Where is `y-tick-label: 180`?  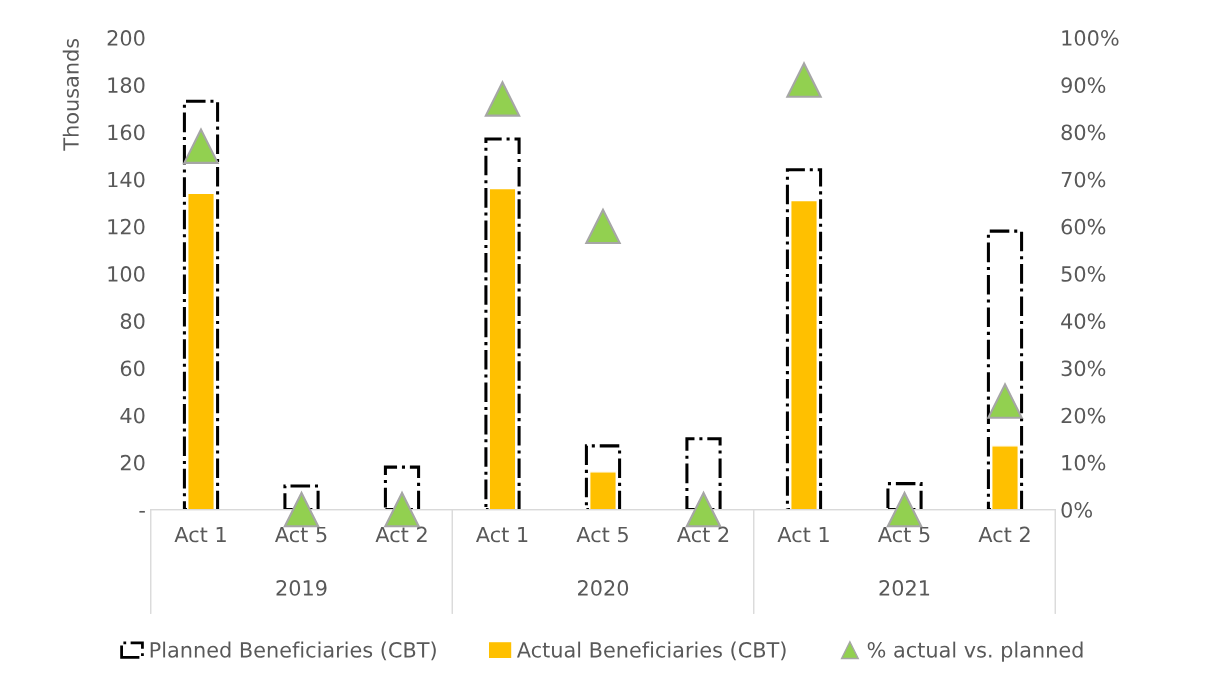
y-tick-label: 180 is located at coordinates (126, 85).